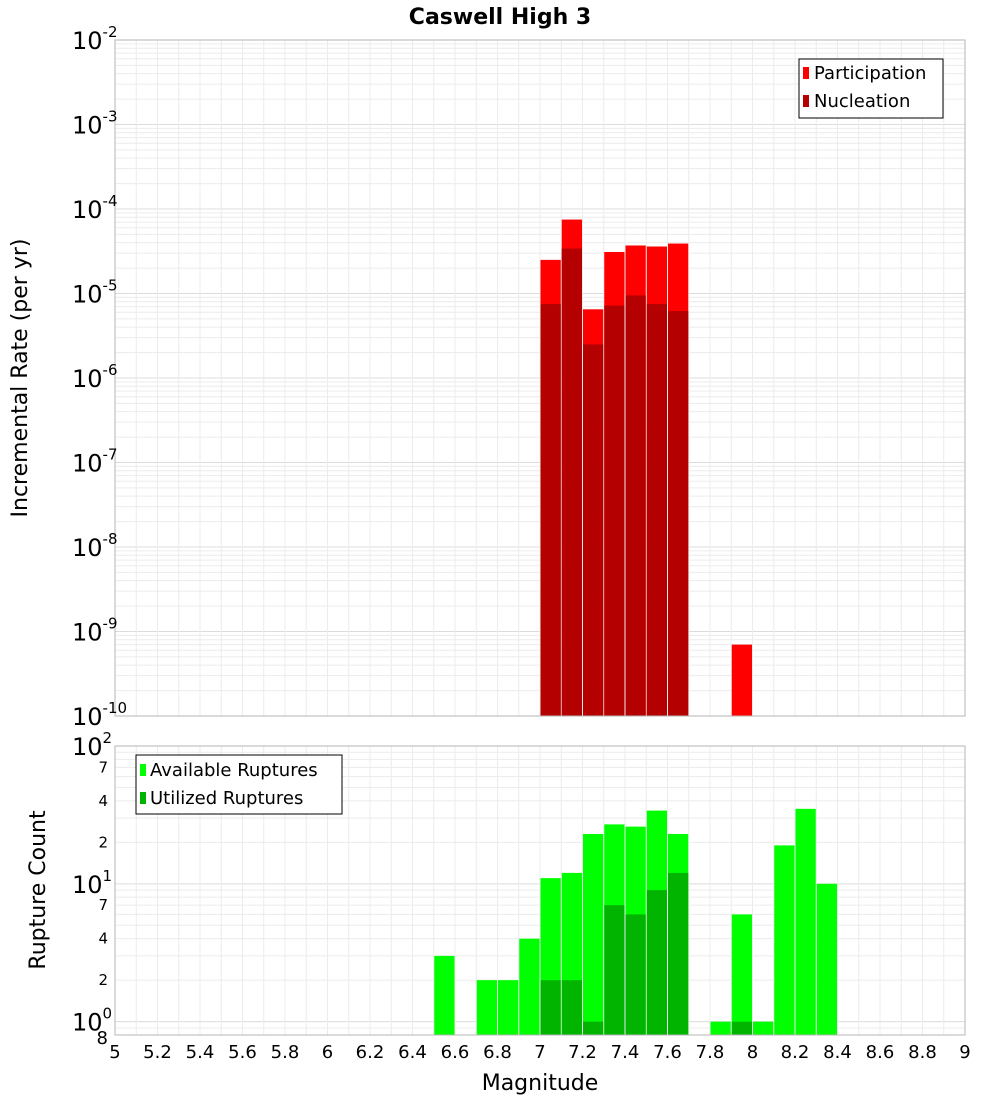 This screenshot has width=1000, height=1100. What do you see at coordinates (795, 1052) in the screenshot?
I see `x-tick-label: 8.2` at bounding box center [795, 1052].